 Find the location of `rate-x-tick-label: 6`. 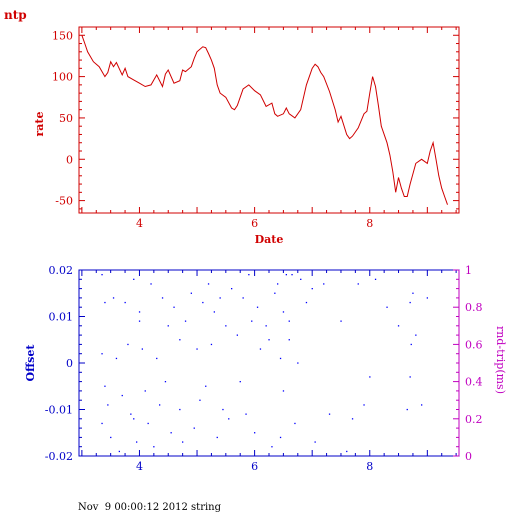

rate-x-tick-label: 6 is located at coordinates (254, 223).